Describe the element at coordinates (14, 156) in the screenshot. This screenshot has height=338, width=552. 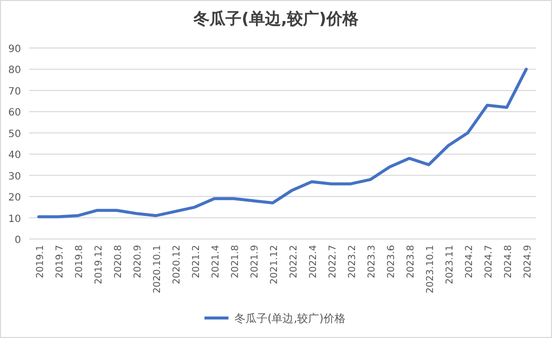
I see `y-tick-label: 40` at that location.